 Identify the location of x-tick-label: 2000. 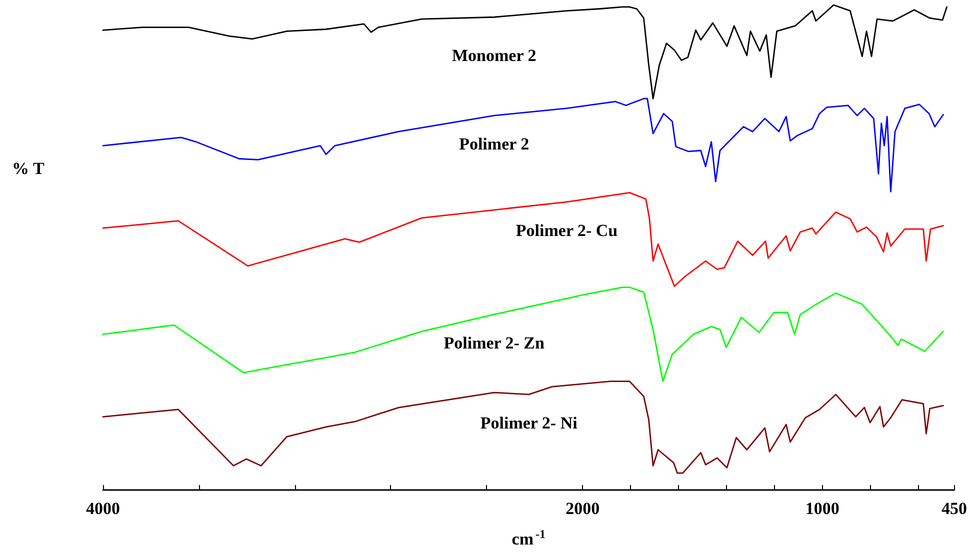
(583, 508).